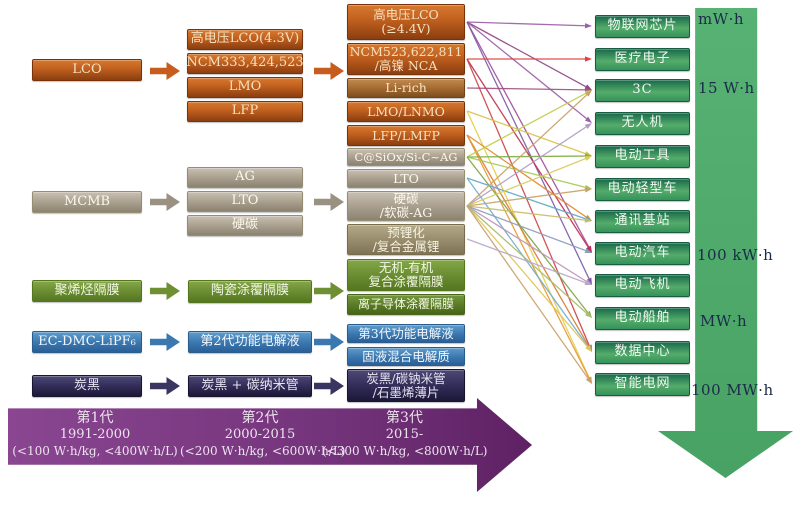 Image resolution: width=800 pixels, height=505 pixels. I want to click on gen3-name: 第3代, so click(404, 418).